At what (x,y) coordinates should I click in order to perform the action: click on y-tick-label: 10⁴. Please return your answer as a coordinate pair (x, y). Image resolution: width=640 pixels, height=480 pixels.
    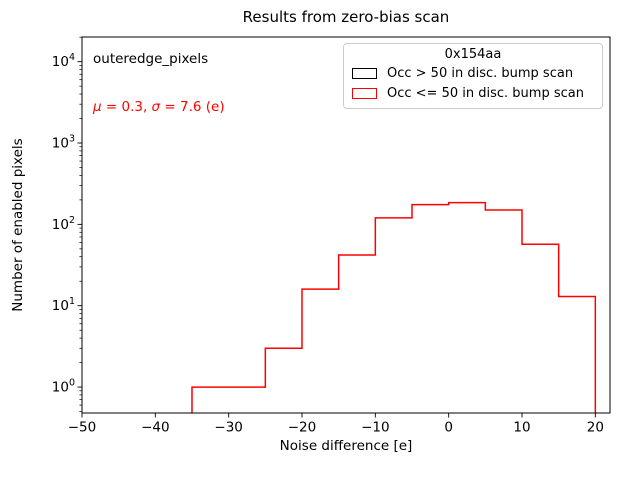
    Looking at the image, I should click on (63, 61).